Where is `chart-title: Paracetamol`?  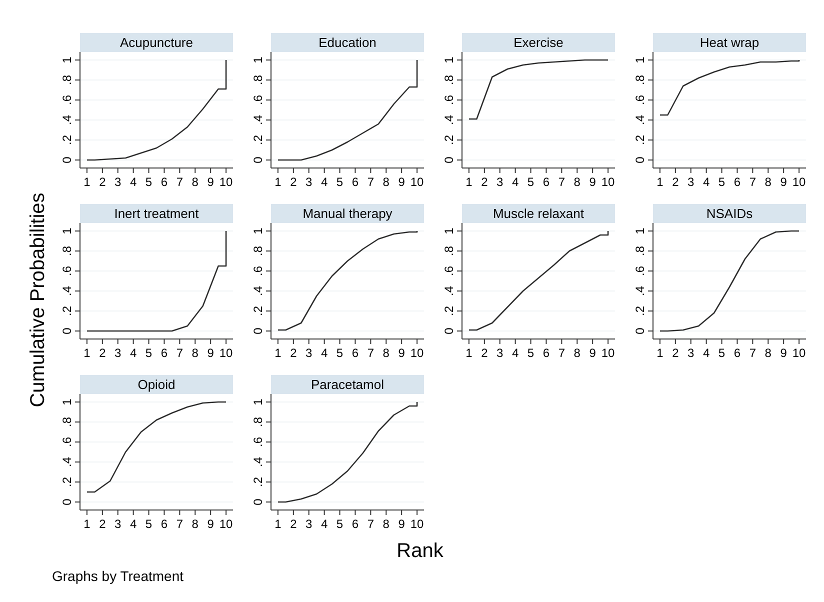 chart-title: Paracetamol is located at coordinates (347, 384).